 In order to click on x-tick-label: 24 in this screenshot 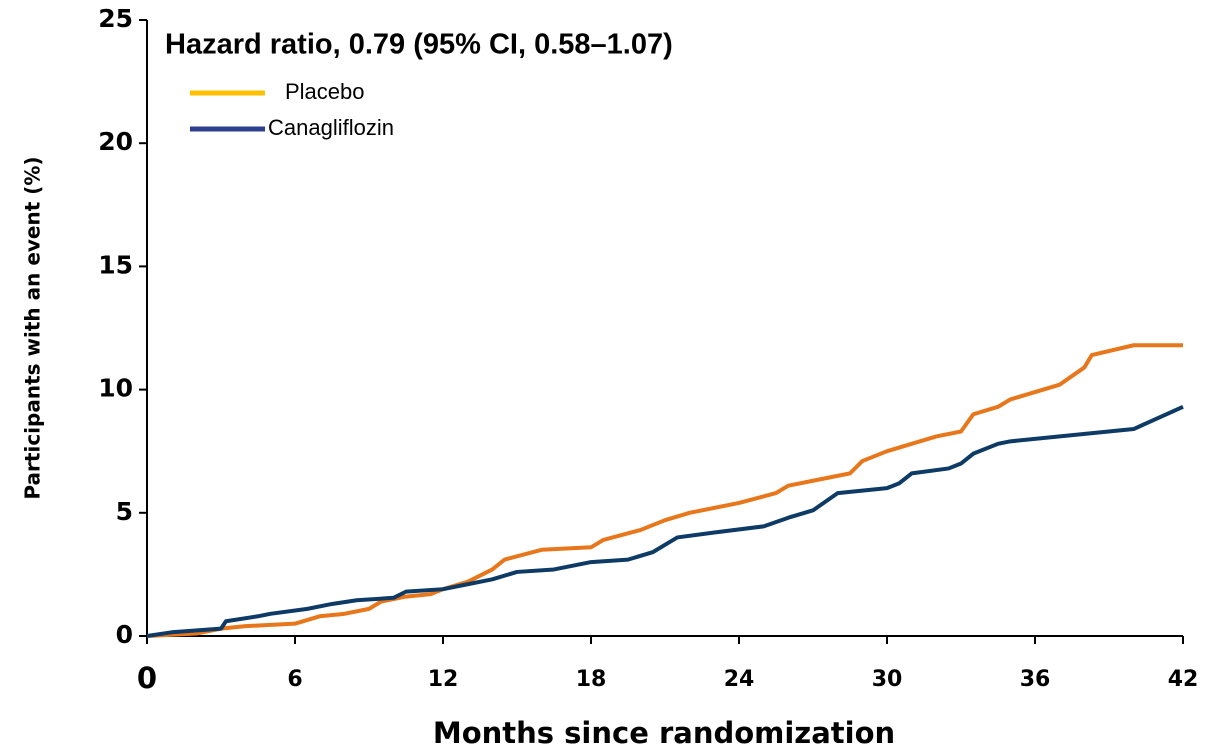, I will do `click(739, 679)`.